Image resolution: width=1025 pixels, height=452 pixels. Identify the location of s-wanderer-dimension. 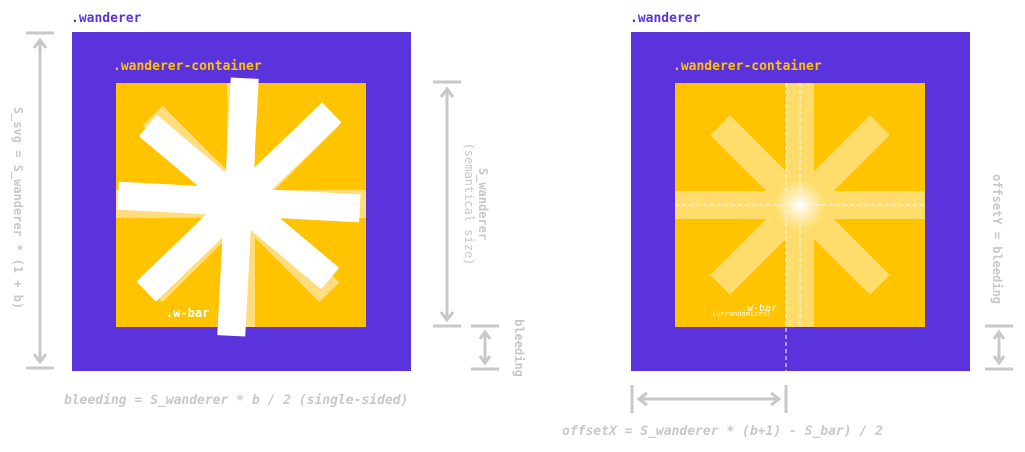
(447, 204).